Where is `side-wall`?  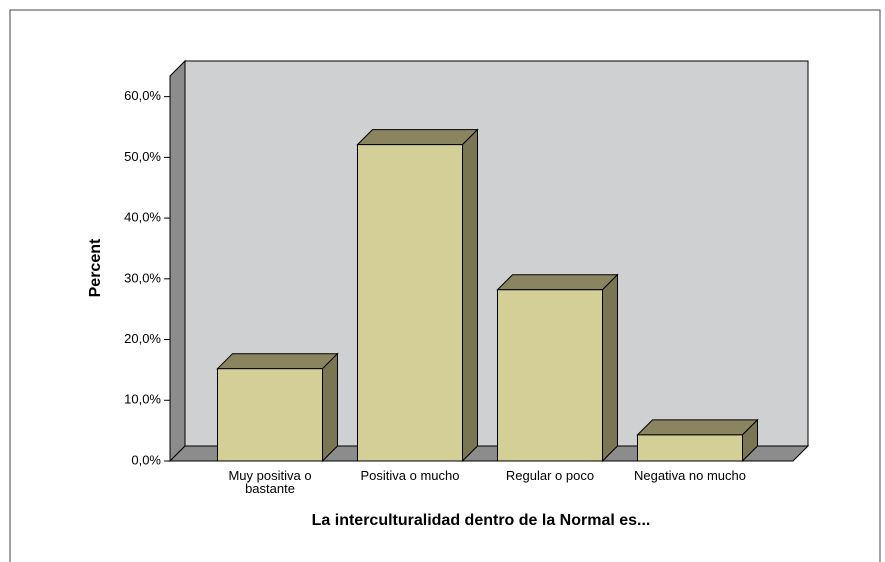
side-wall is located at coordinates (177, 261).